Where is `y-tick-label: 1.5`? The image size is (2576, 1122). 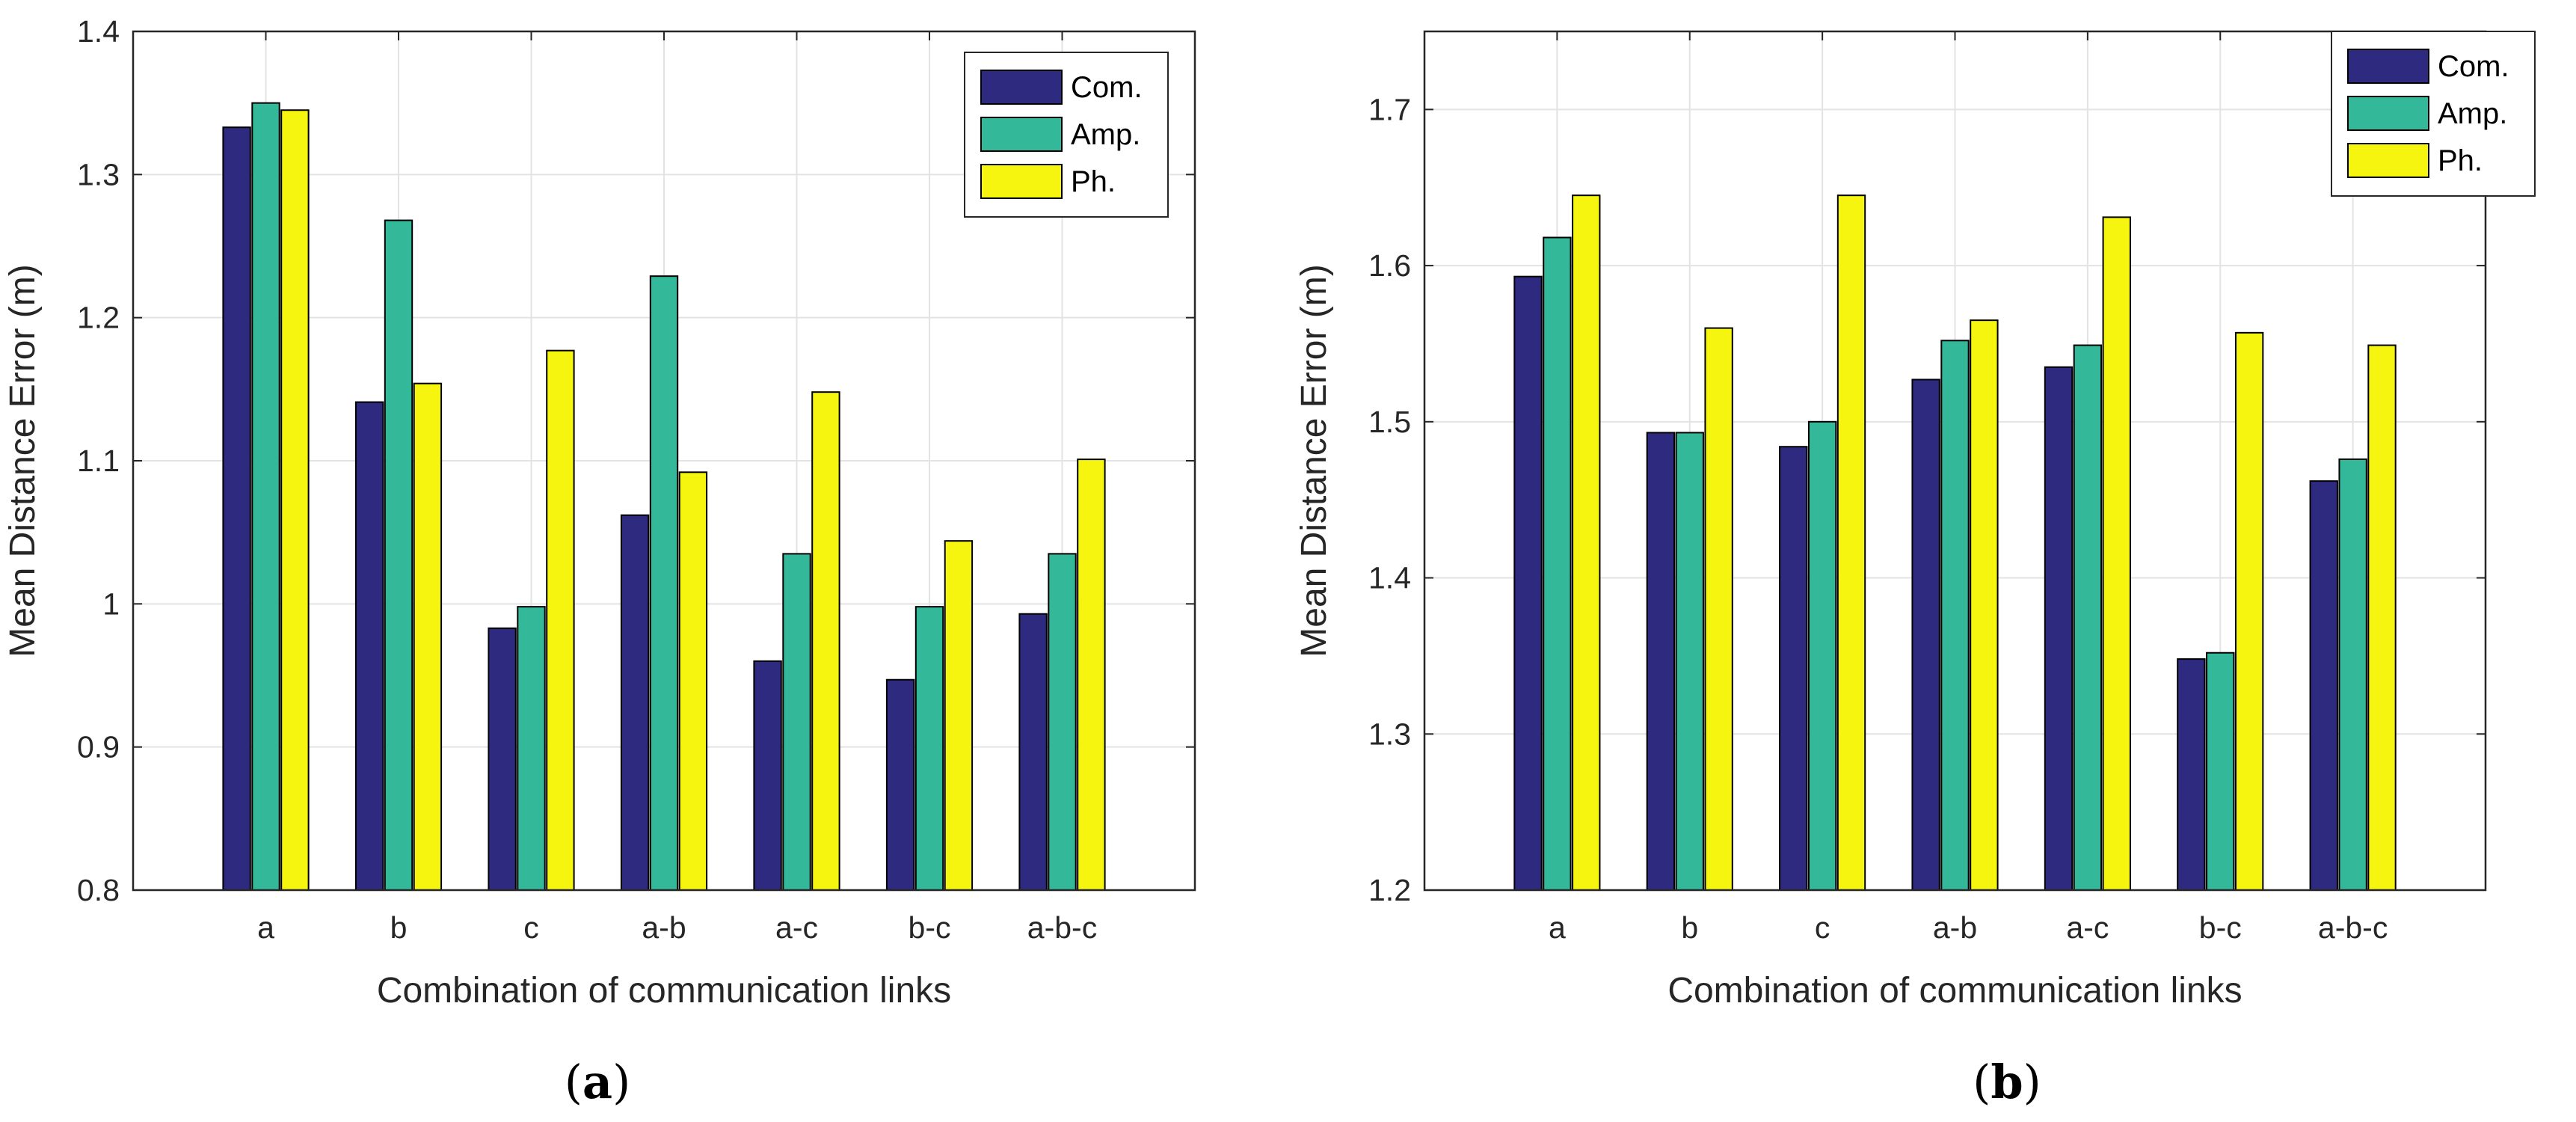
y-tick-label: 1.5 is located at coordinates (1389, 422).